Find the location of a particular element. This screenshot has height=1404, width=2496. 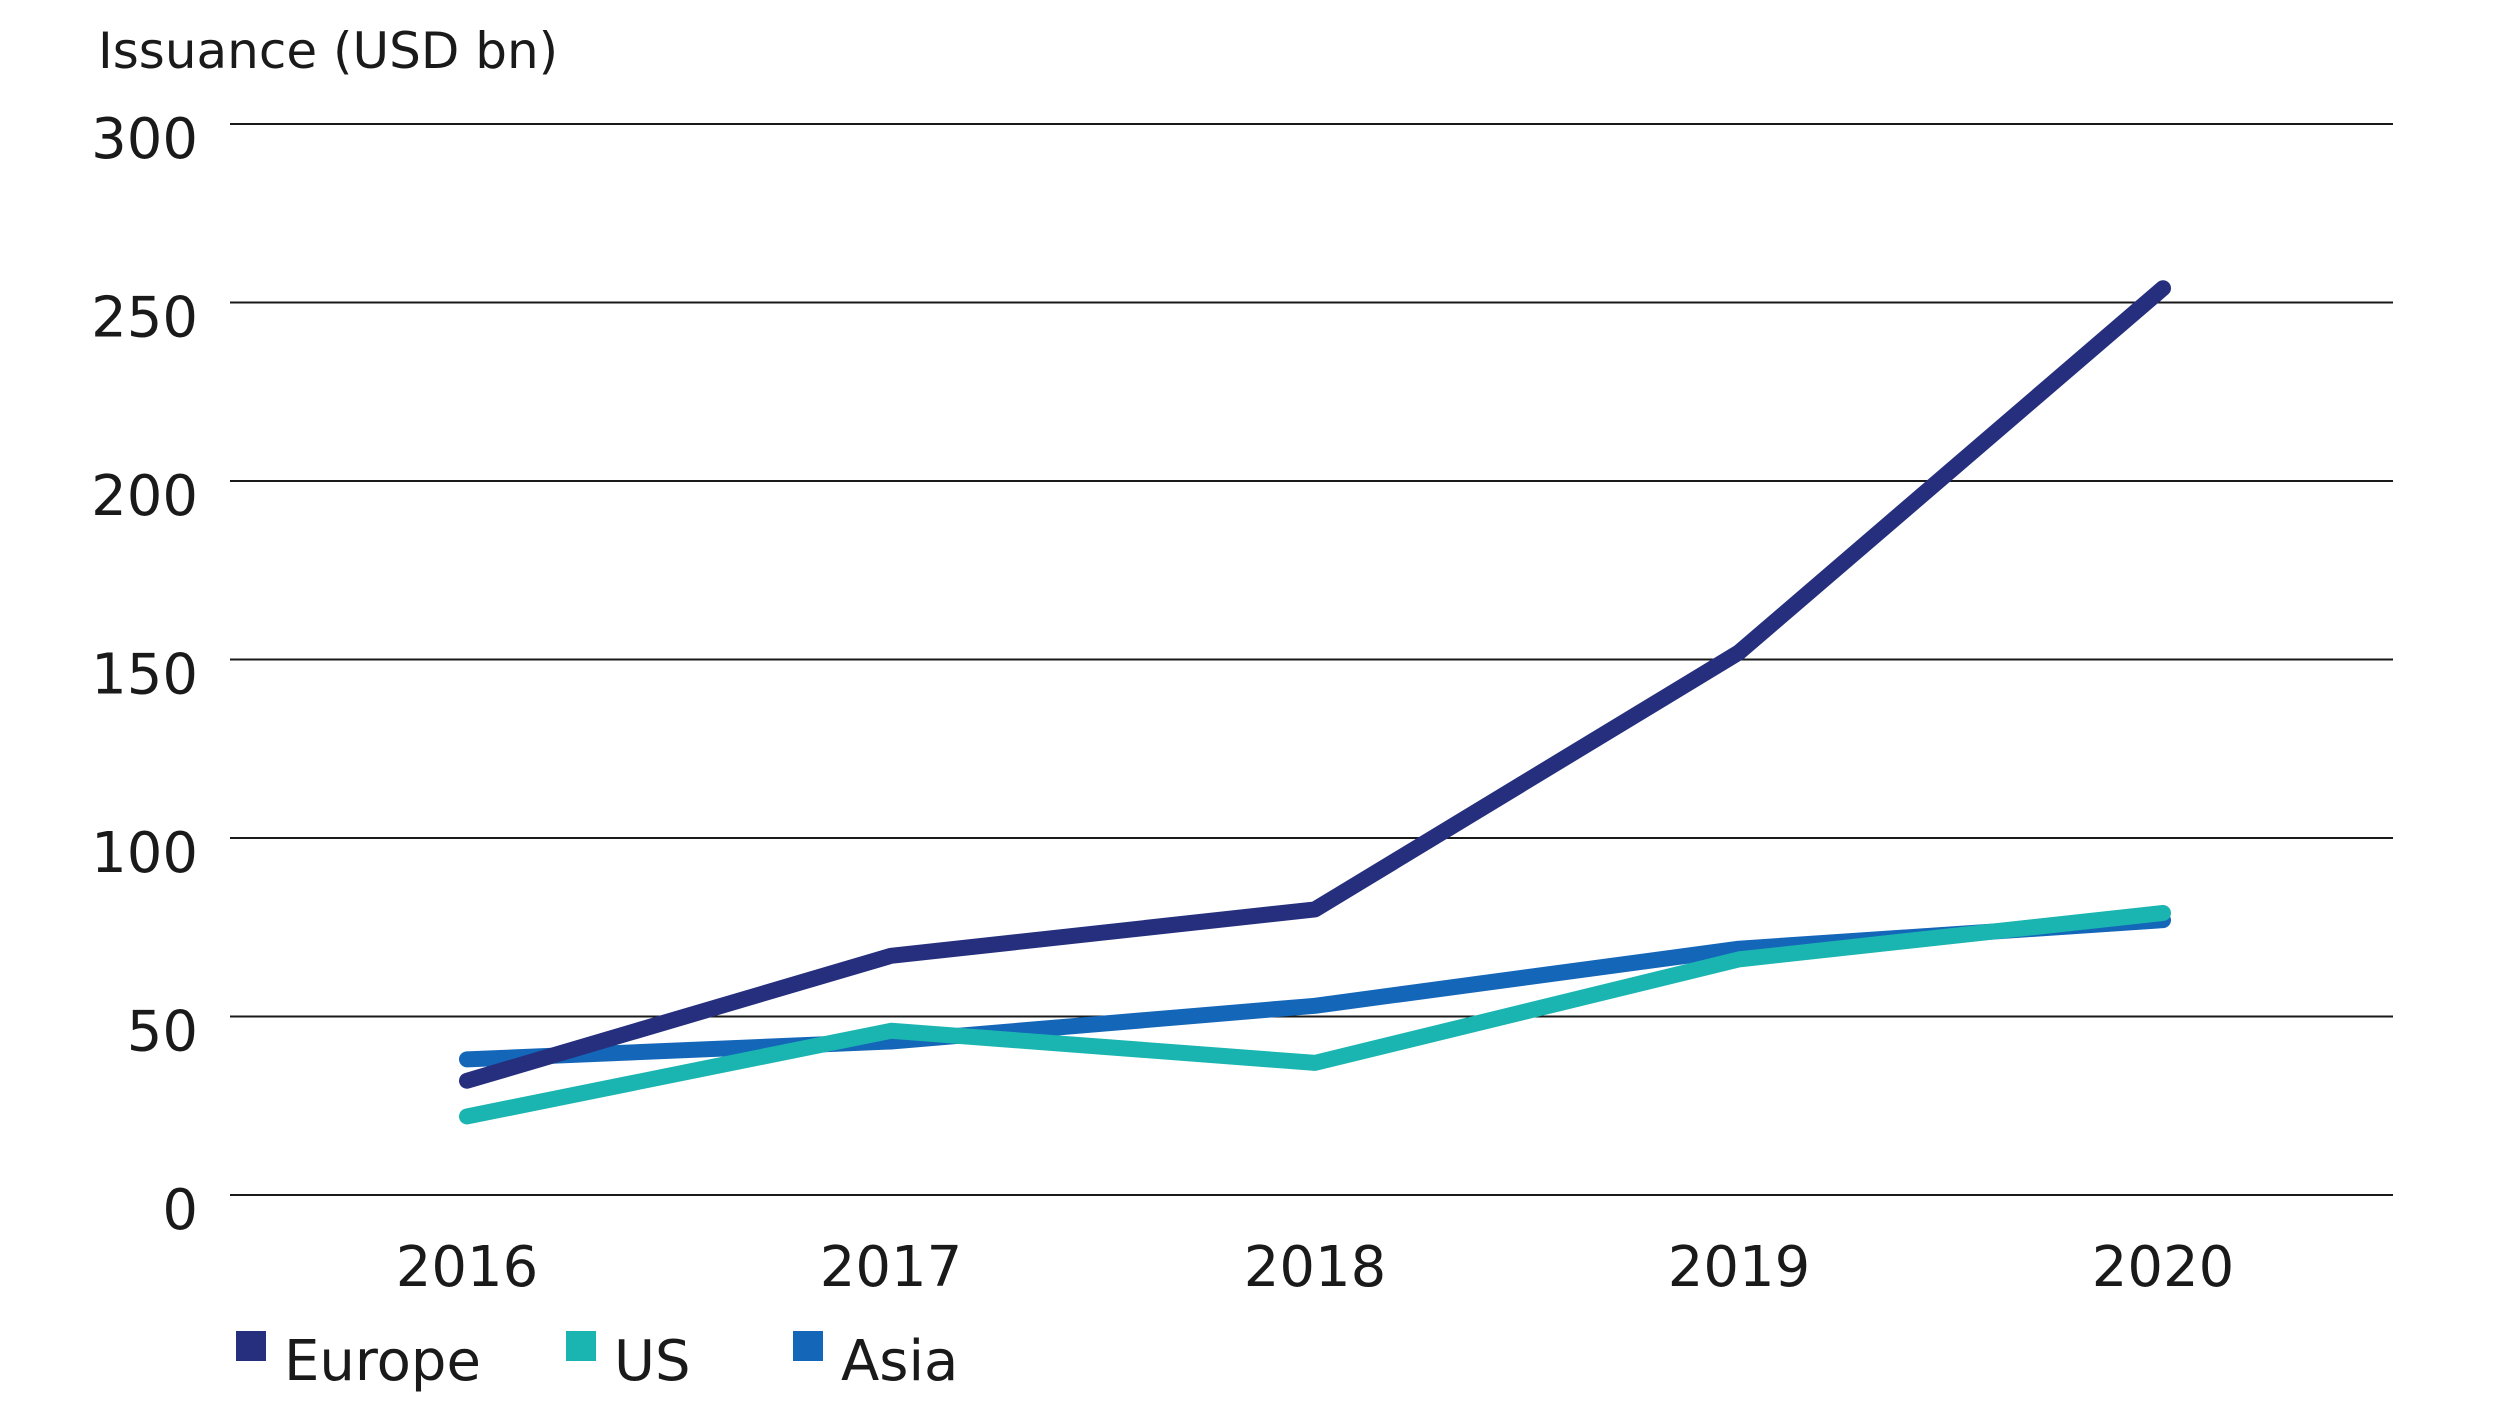

legend-swatch-asia is located at coordinates (808, 1346).